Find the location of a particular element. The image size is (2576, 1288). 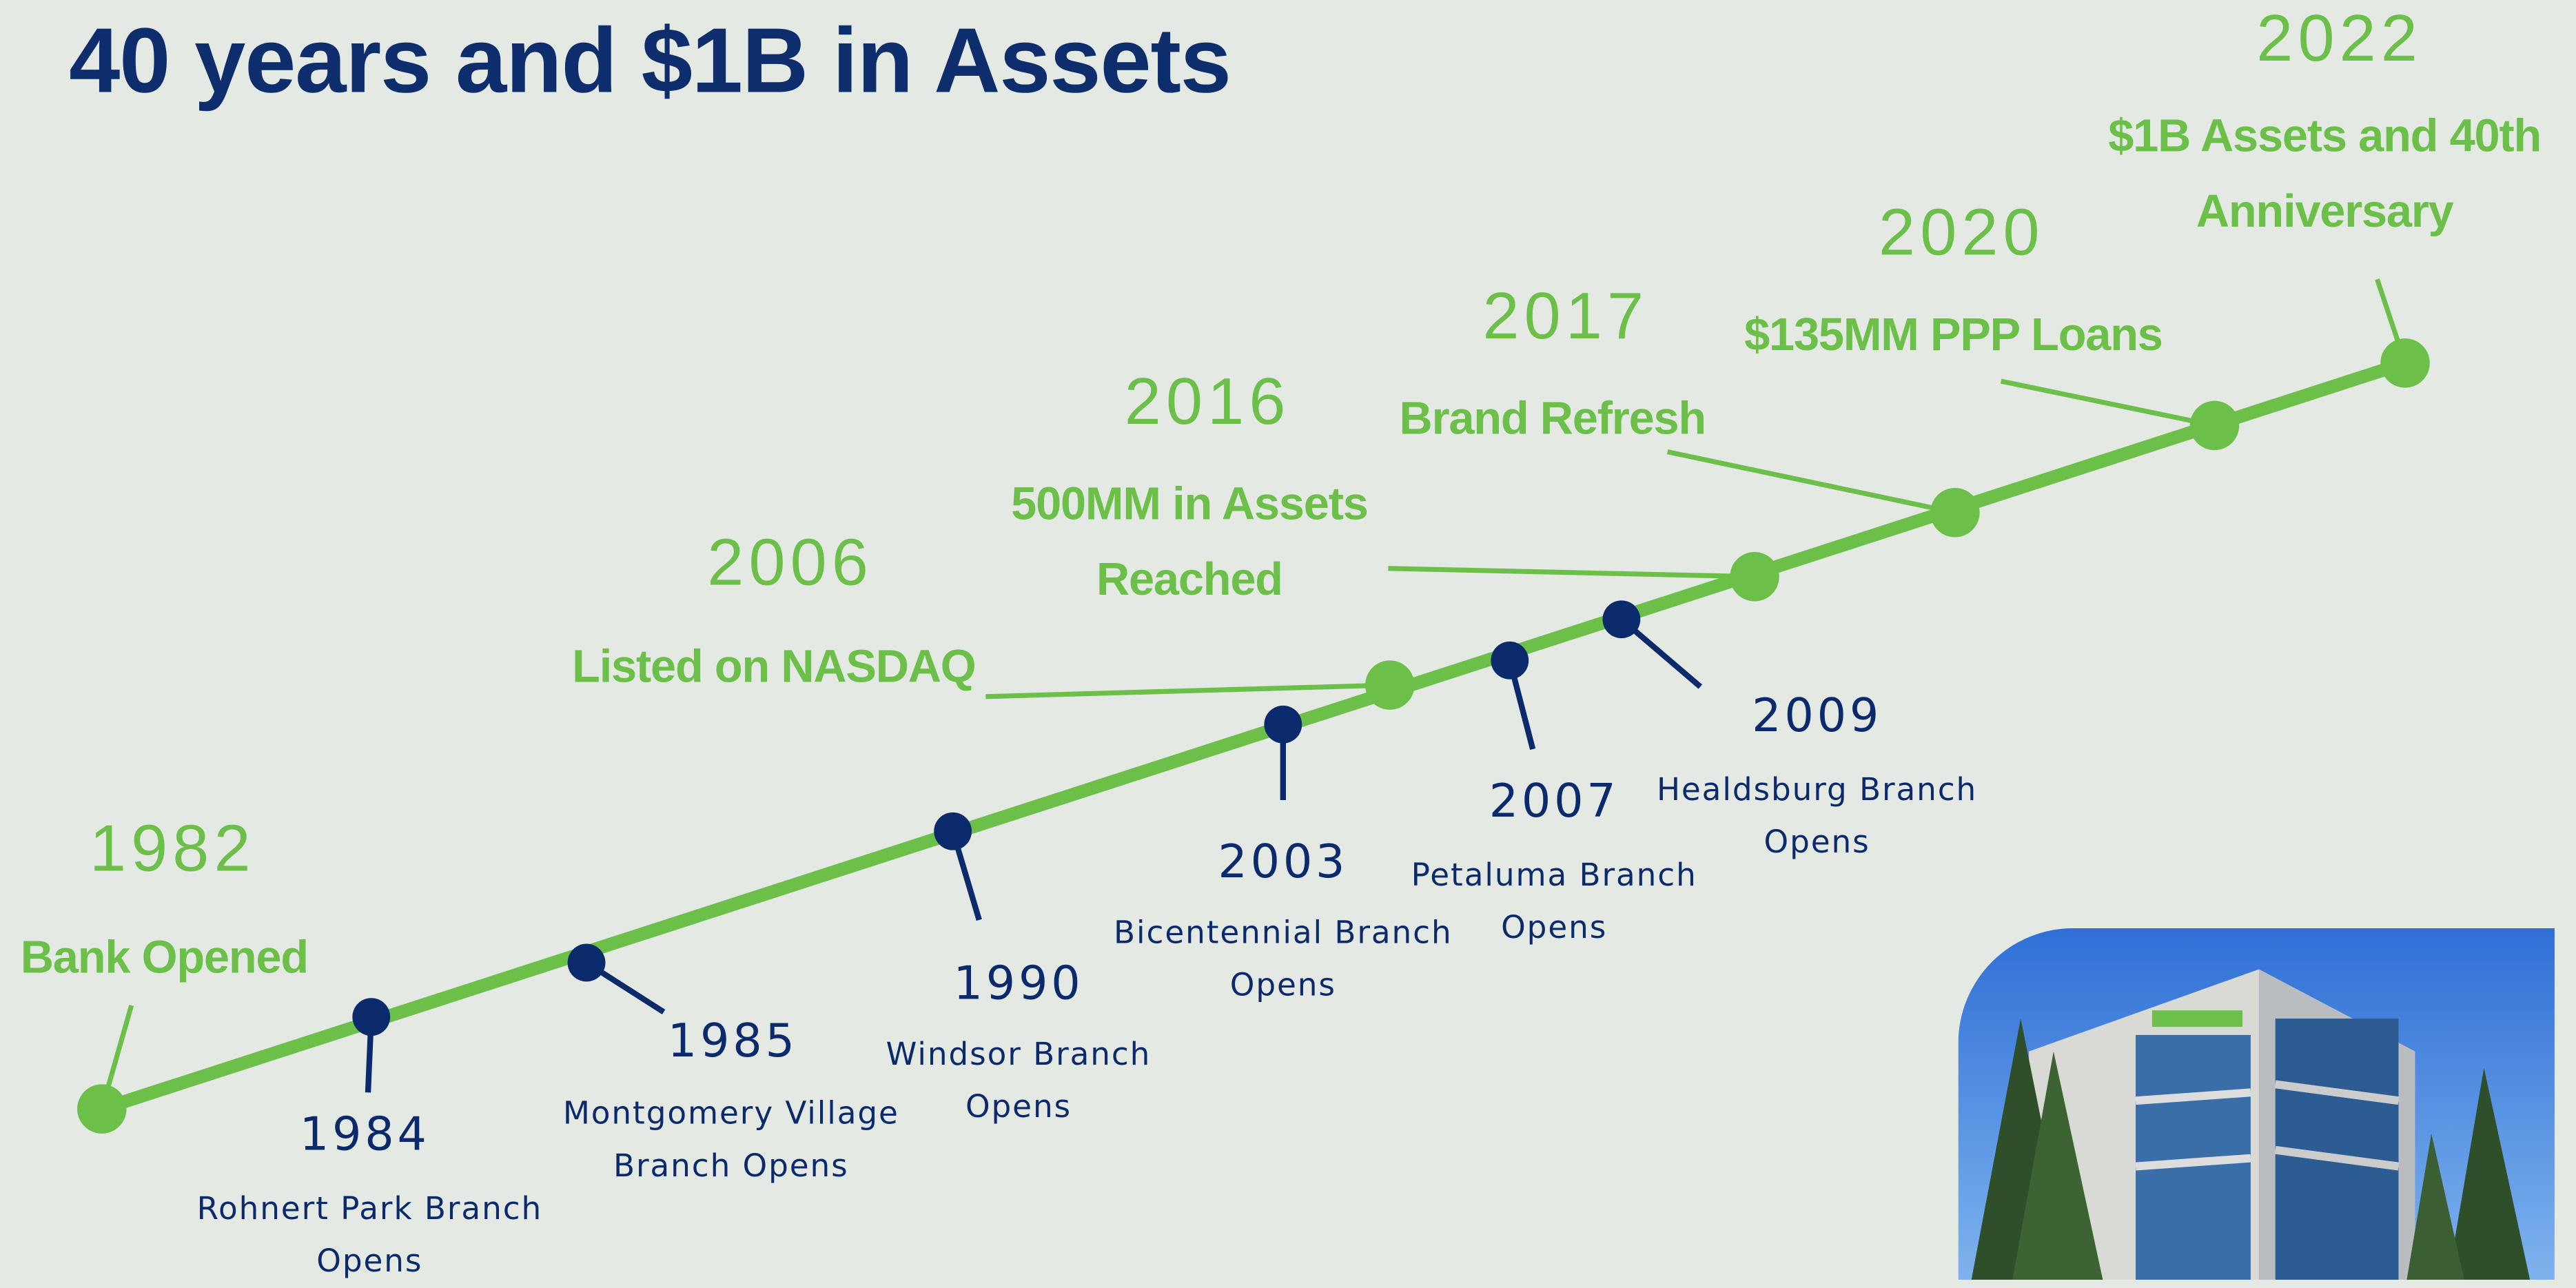

year: 2022 is located at coordinates (2339, 39).